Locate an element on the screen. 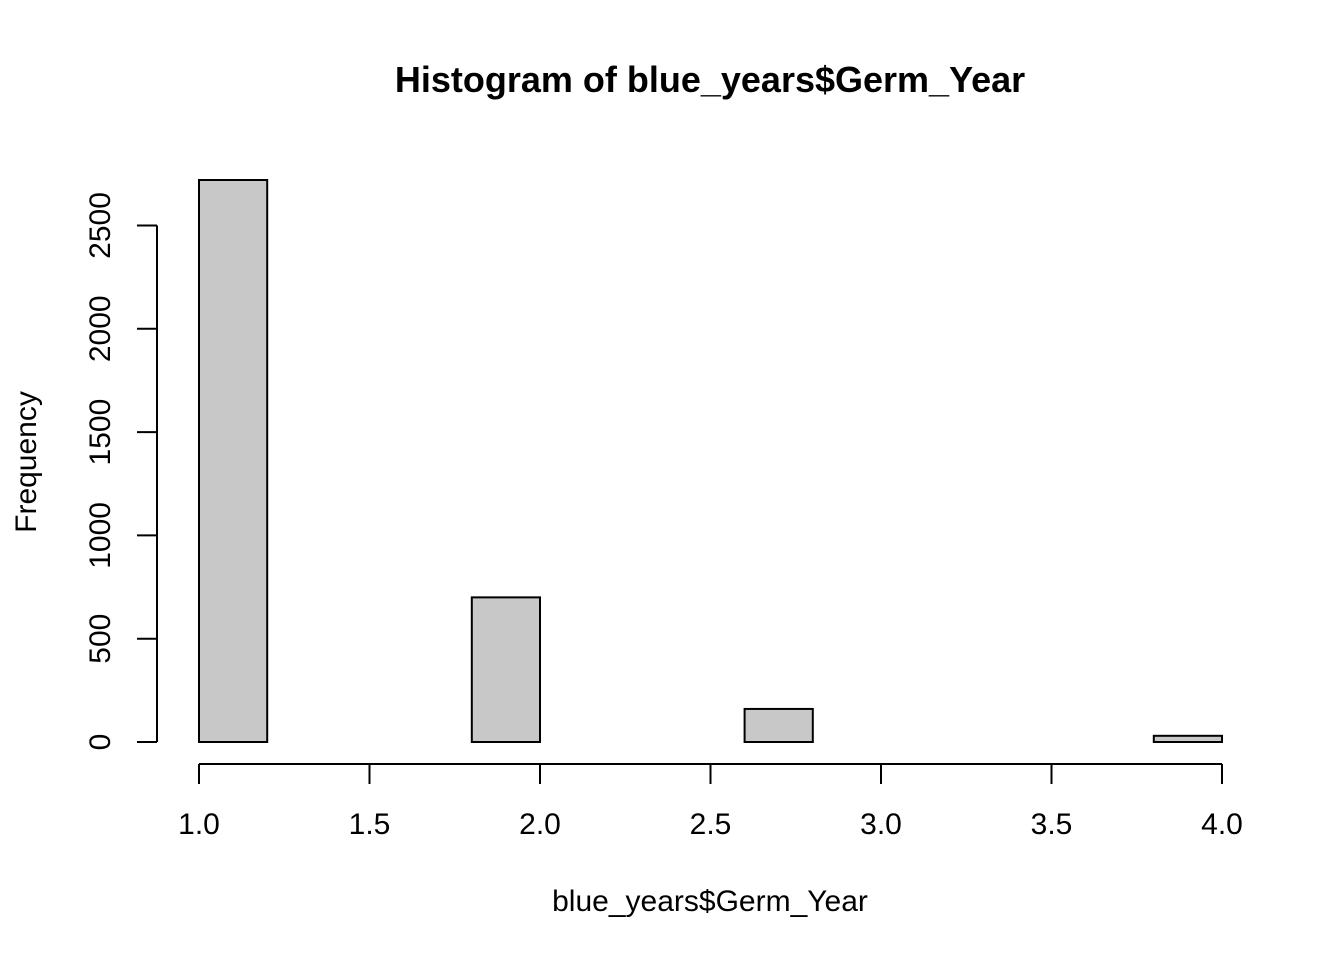 The height and width of the screenshot is (960, 1344). x-tick-label: 1.5 is located at coordinates (370, 824).